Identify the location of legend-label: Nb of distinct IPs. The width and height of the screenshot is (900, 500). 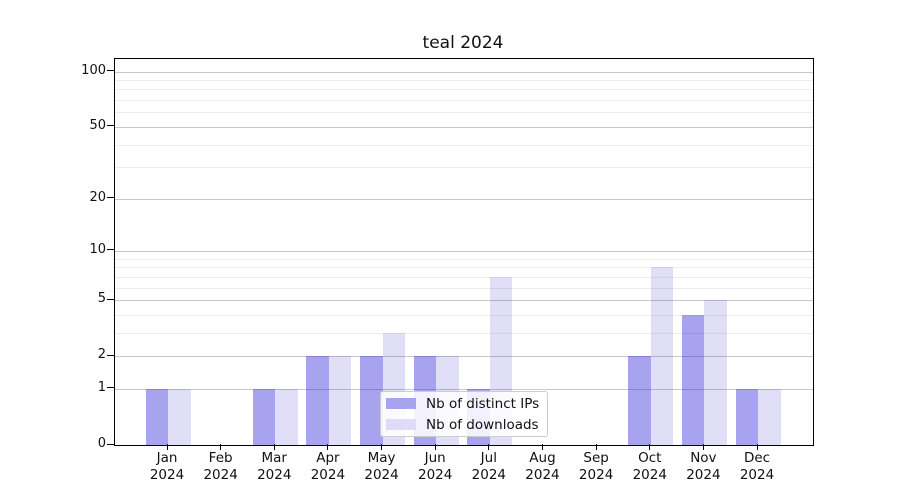
(483, 403).